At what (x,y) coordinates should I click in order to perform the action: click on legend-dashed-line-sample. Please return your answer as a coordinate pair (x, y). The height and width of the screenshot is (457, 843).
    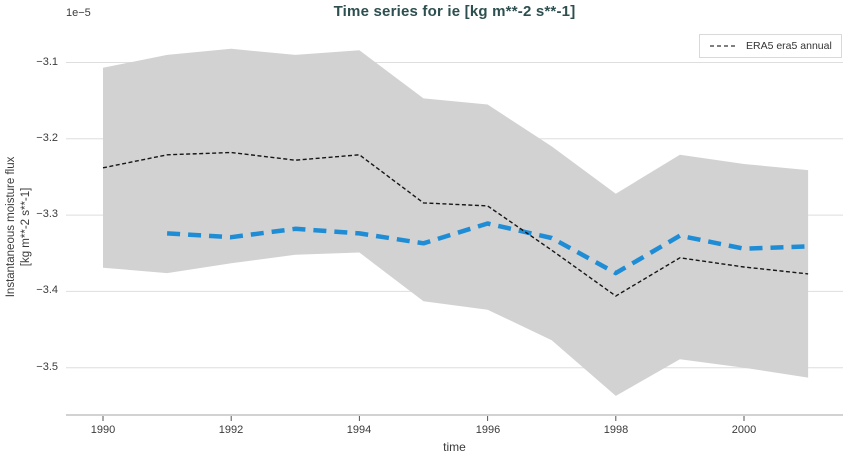
    Looking at the image, I should click on (724, 46).